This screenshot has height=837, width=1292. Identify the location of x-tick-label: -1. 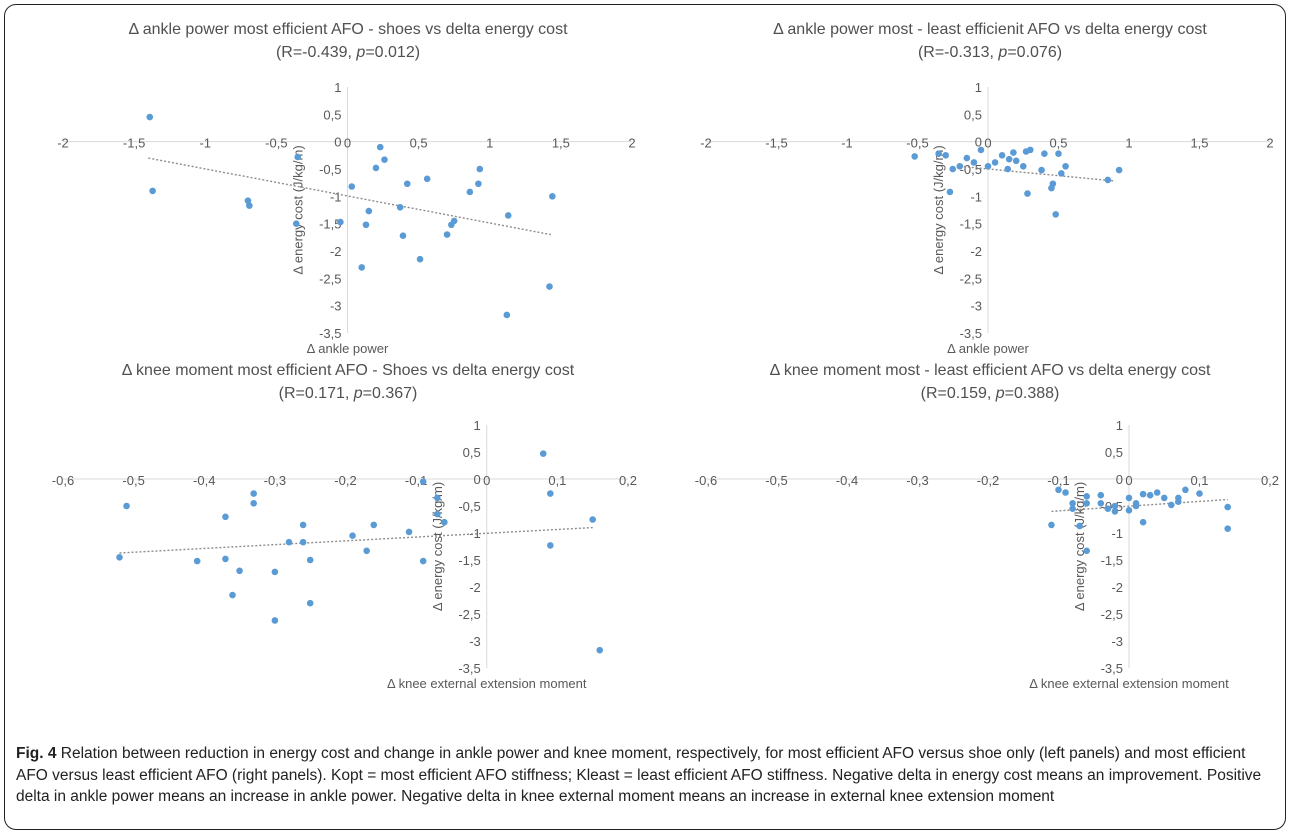
(847, 143).